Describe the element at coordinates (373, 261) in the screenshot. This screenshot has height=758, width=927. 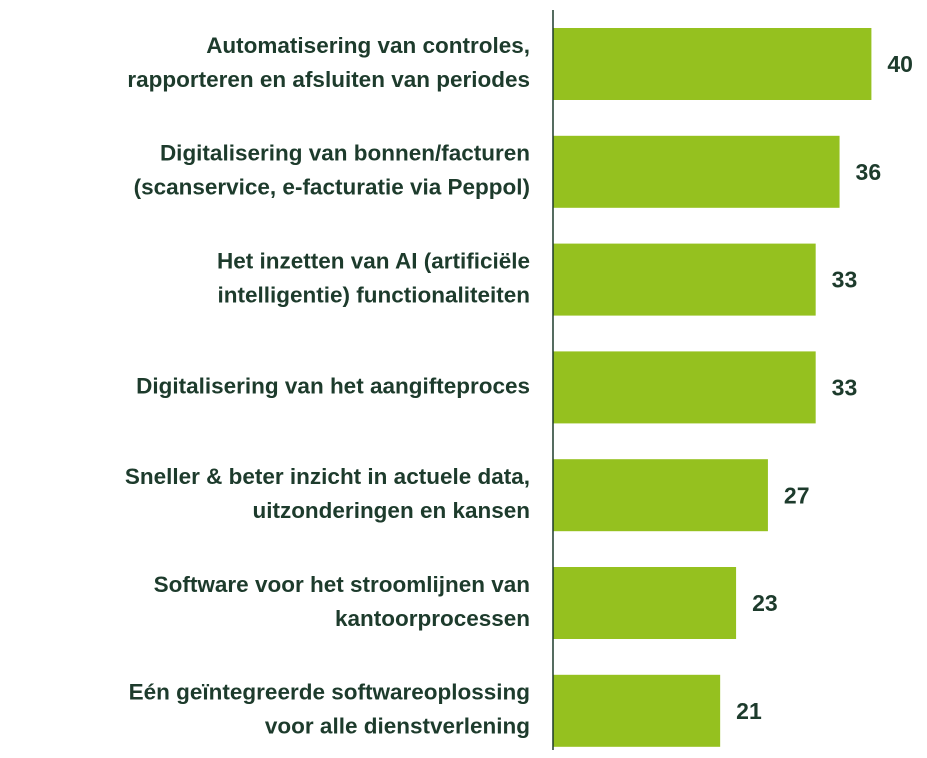
I see `category-label: Het inzetten van AI (artificiële` at that location.